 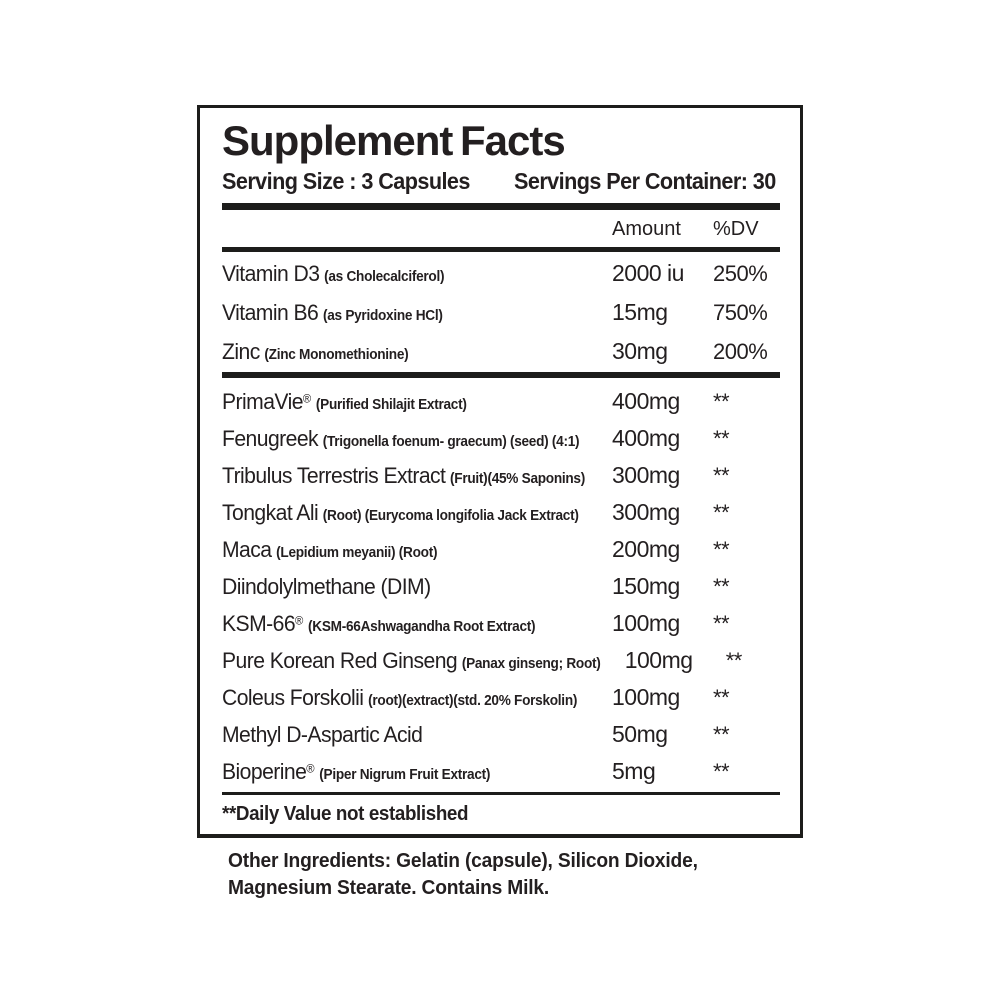 I want to click on ingredient-name: PrimaVie, so click(x=262, y=402).